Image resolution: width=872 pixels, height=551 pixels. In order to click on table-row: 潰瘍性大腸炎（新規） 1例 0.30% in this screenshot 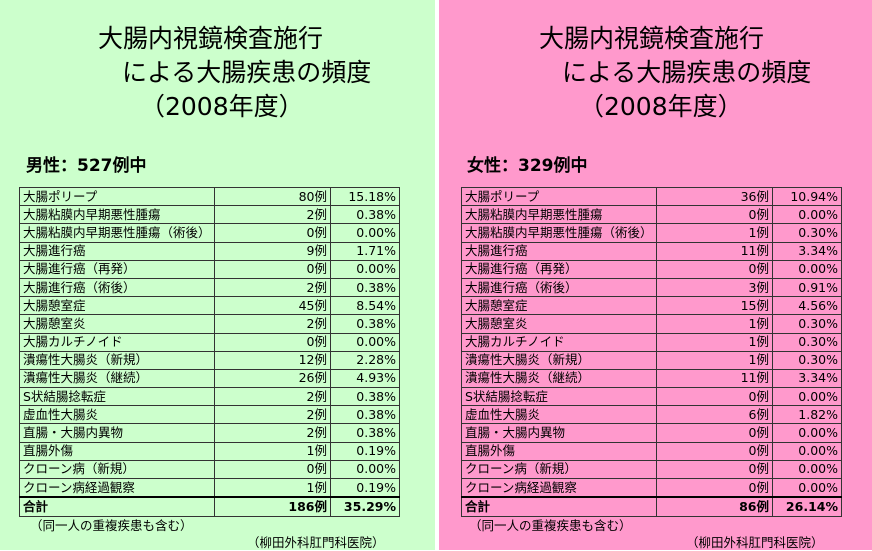, I will do `click(651, 360)`.